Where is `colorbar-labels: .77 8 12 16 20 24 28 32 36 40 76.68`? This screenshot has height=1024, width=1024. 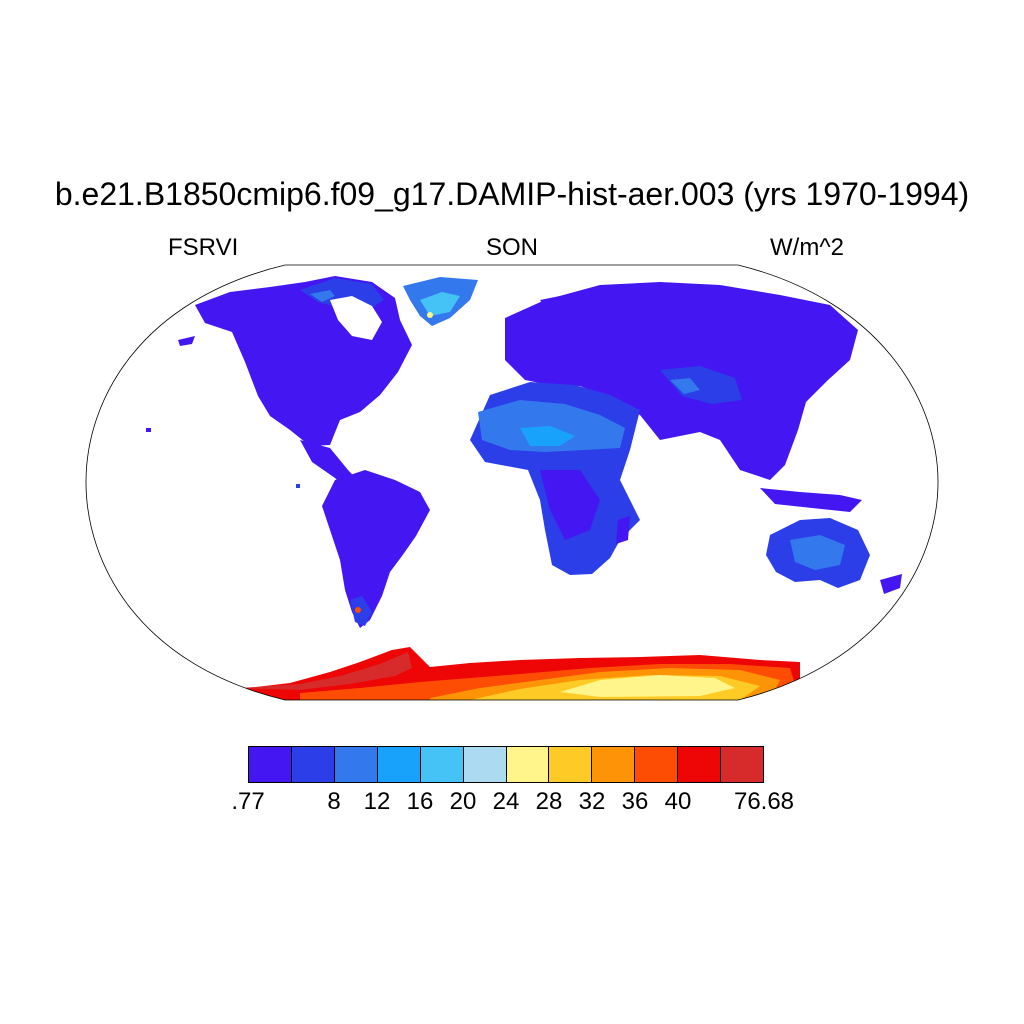
colorbar-labels: .77 8 12 16 20 24 28 32 36 40 76.68 is located at coordinates (512, 808).